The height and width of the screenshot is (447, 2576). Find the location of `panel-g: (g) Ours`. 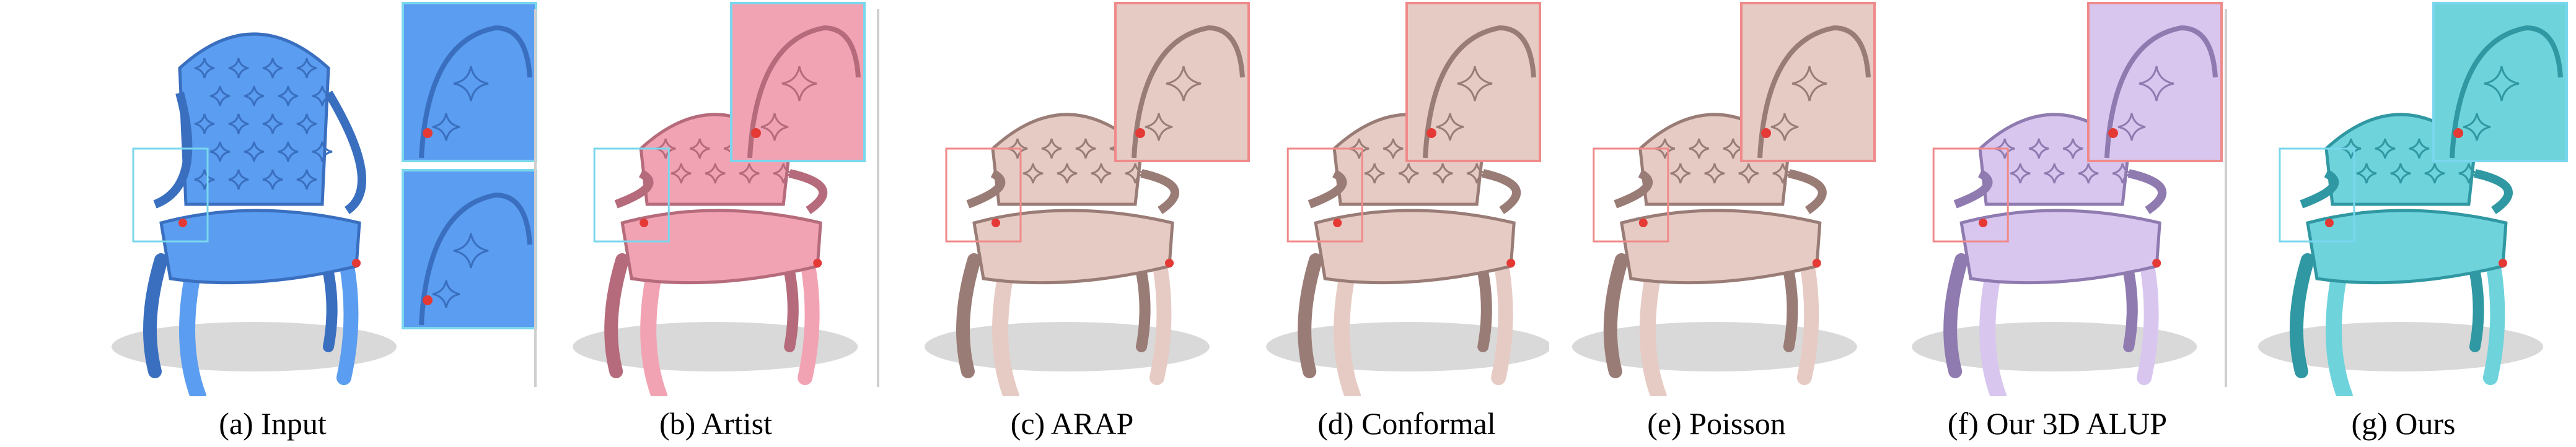

panel-g: (g) Ours is located at coordinates (2404, 223).